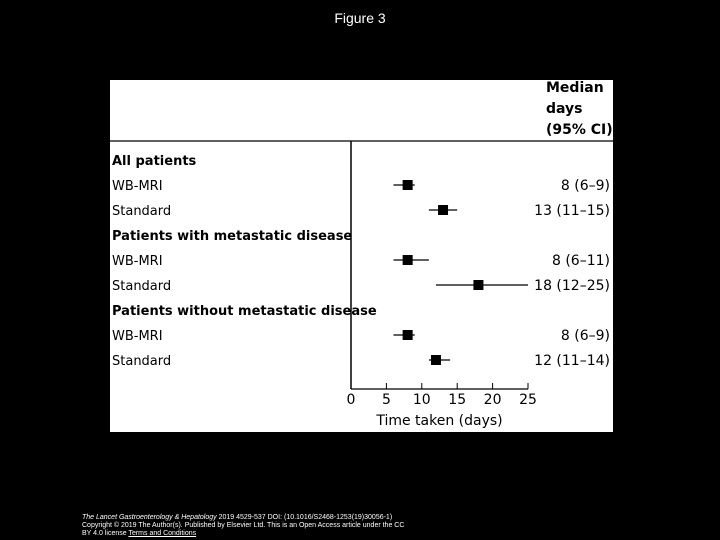 The width and height of the screenshot is (720, 540). What do you see at coordinates (581, 261) in the screenshot?
I see `median-ci-value: 8 (6–11)` at bounding box center [581, 261].